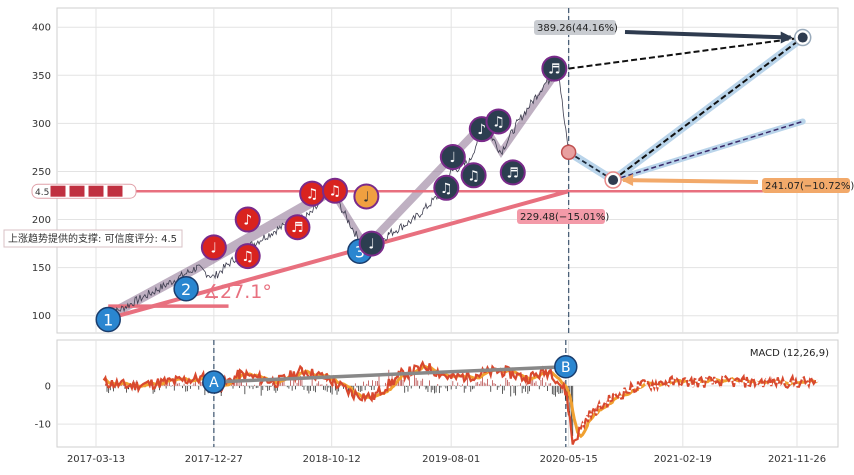  I want to click on up-target-arrow, so click(707, 35).